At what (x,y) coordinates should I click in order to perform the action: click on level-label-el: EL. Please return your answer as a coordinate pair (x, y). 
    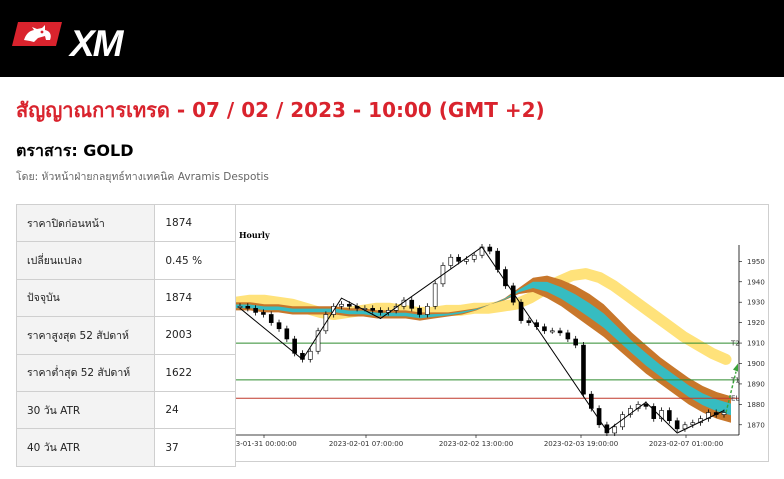
    Looking at the image, I should click on (735, 399).